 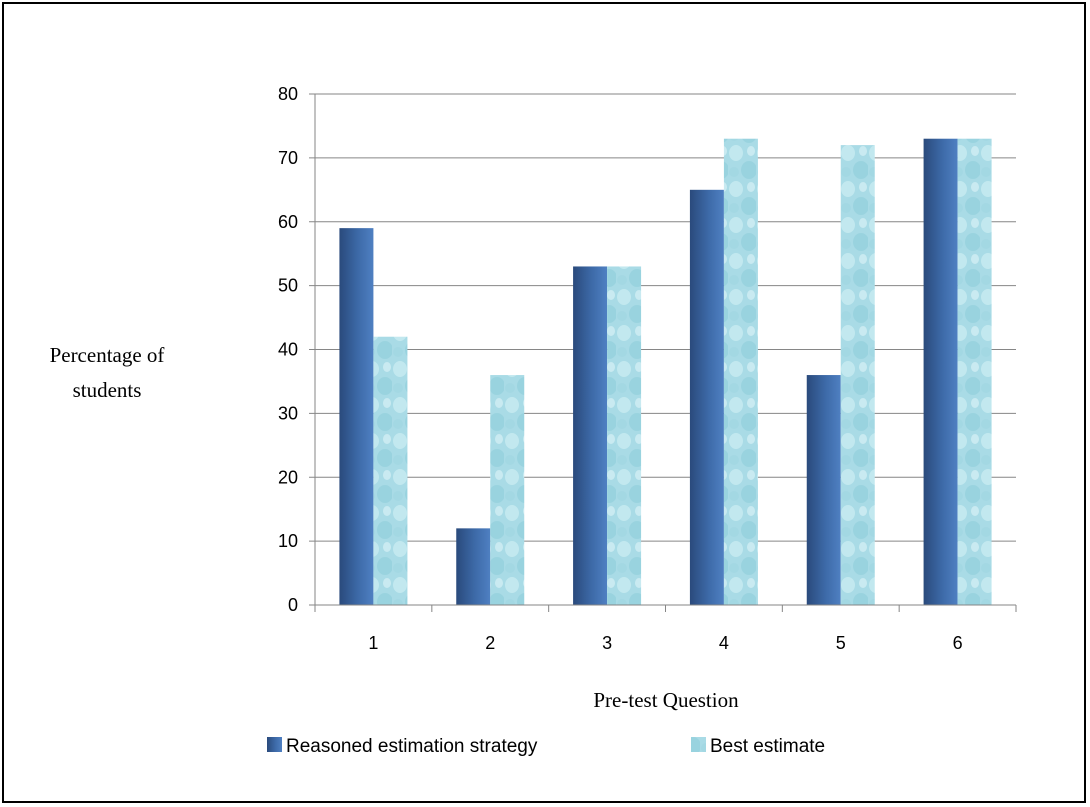 I want to click on x-axis-label: Pre-test Question, so click(x=666, y=700).